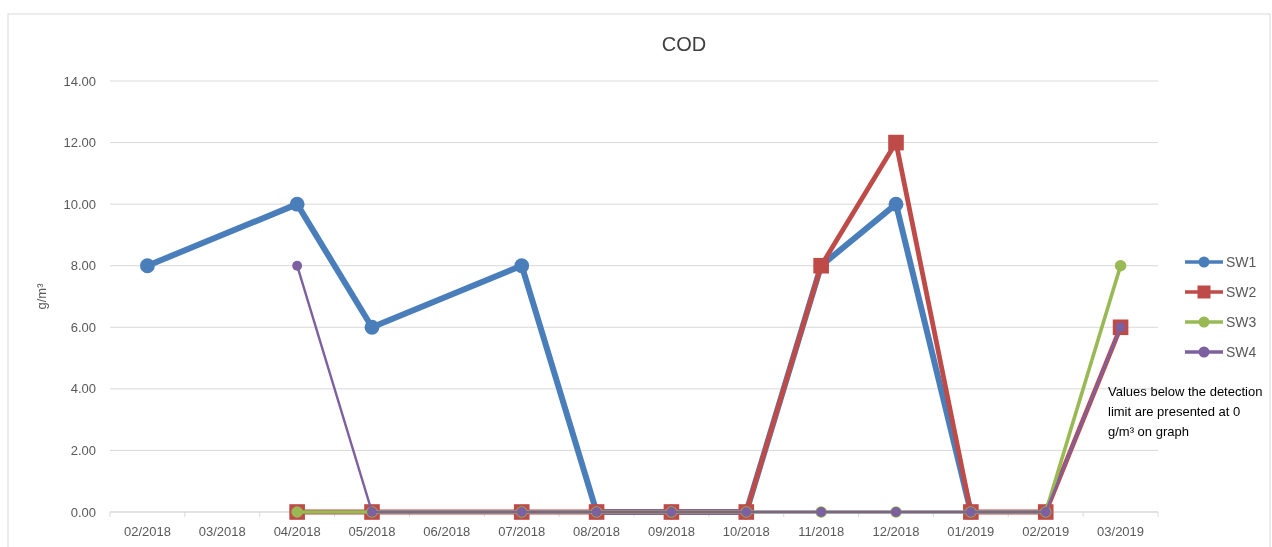  I want to click on y-tick-label: 8.00, so click(83, 266).